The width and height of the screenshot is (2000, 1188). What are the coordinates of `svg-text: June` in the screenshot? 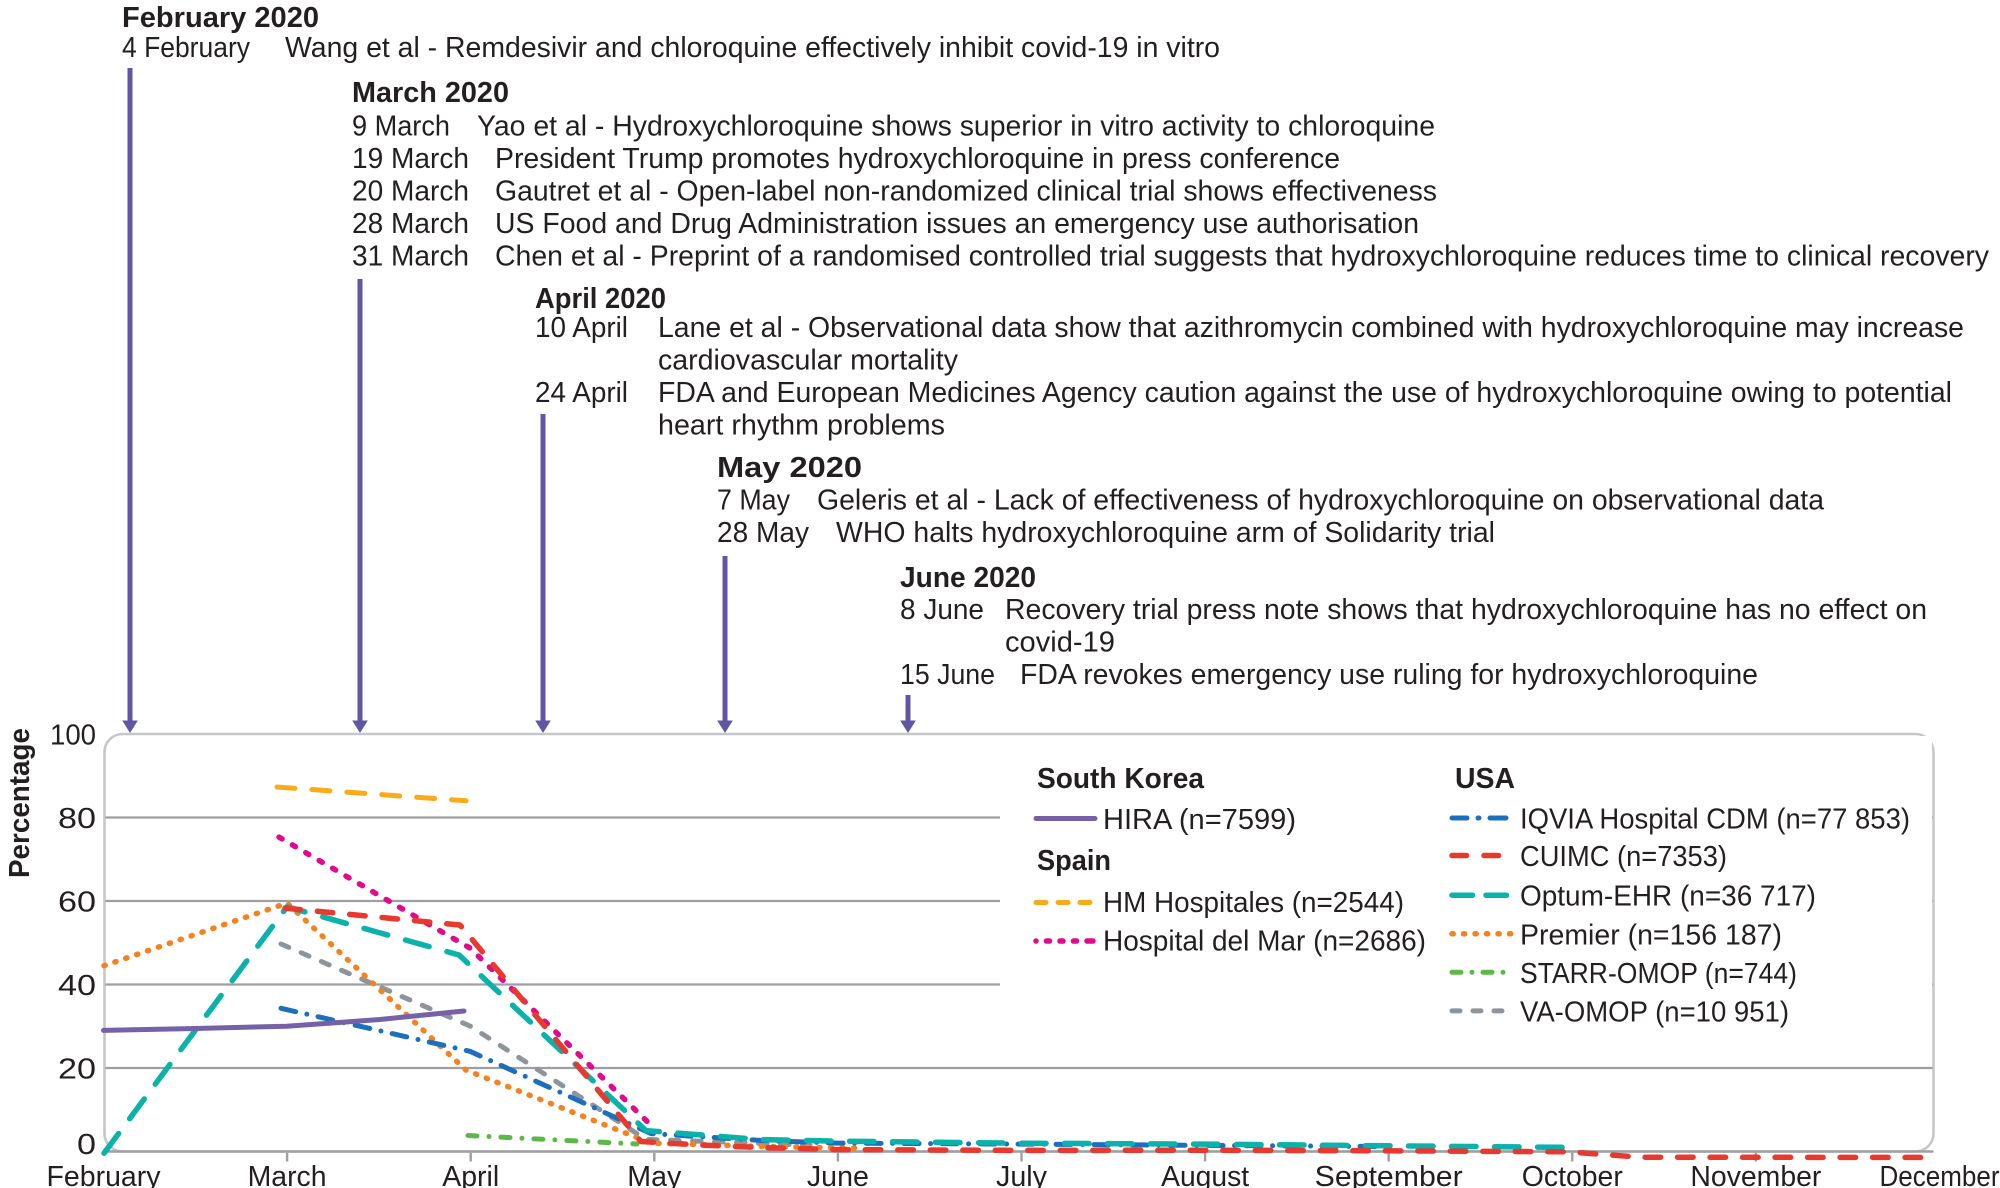 It's located at (838, 1174).